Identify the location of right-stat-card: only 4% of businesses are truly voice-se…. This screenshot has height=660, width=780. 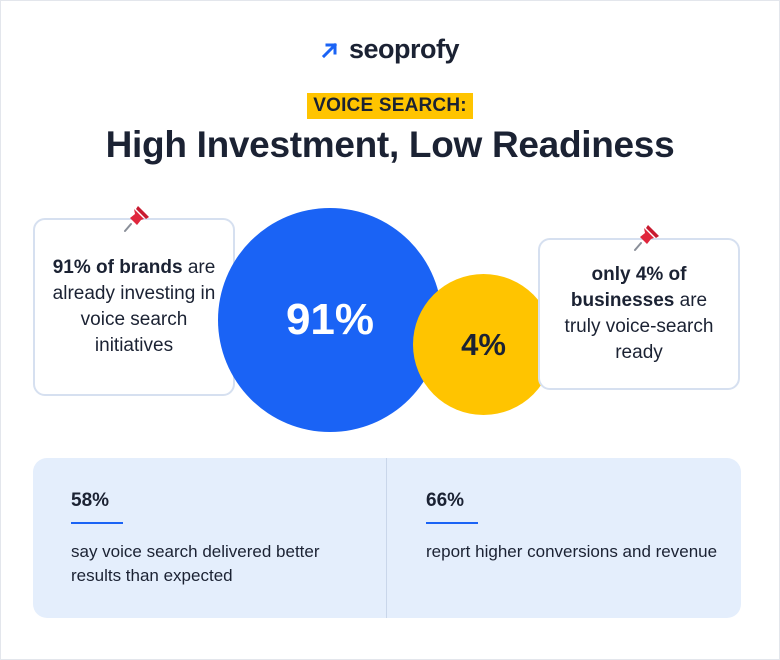
(639, 314).